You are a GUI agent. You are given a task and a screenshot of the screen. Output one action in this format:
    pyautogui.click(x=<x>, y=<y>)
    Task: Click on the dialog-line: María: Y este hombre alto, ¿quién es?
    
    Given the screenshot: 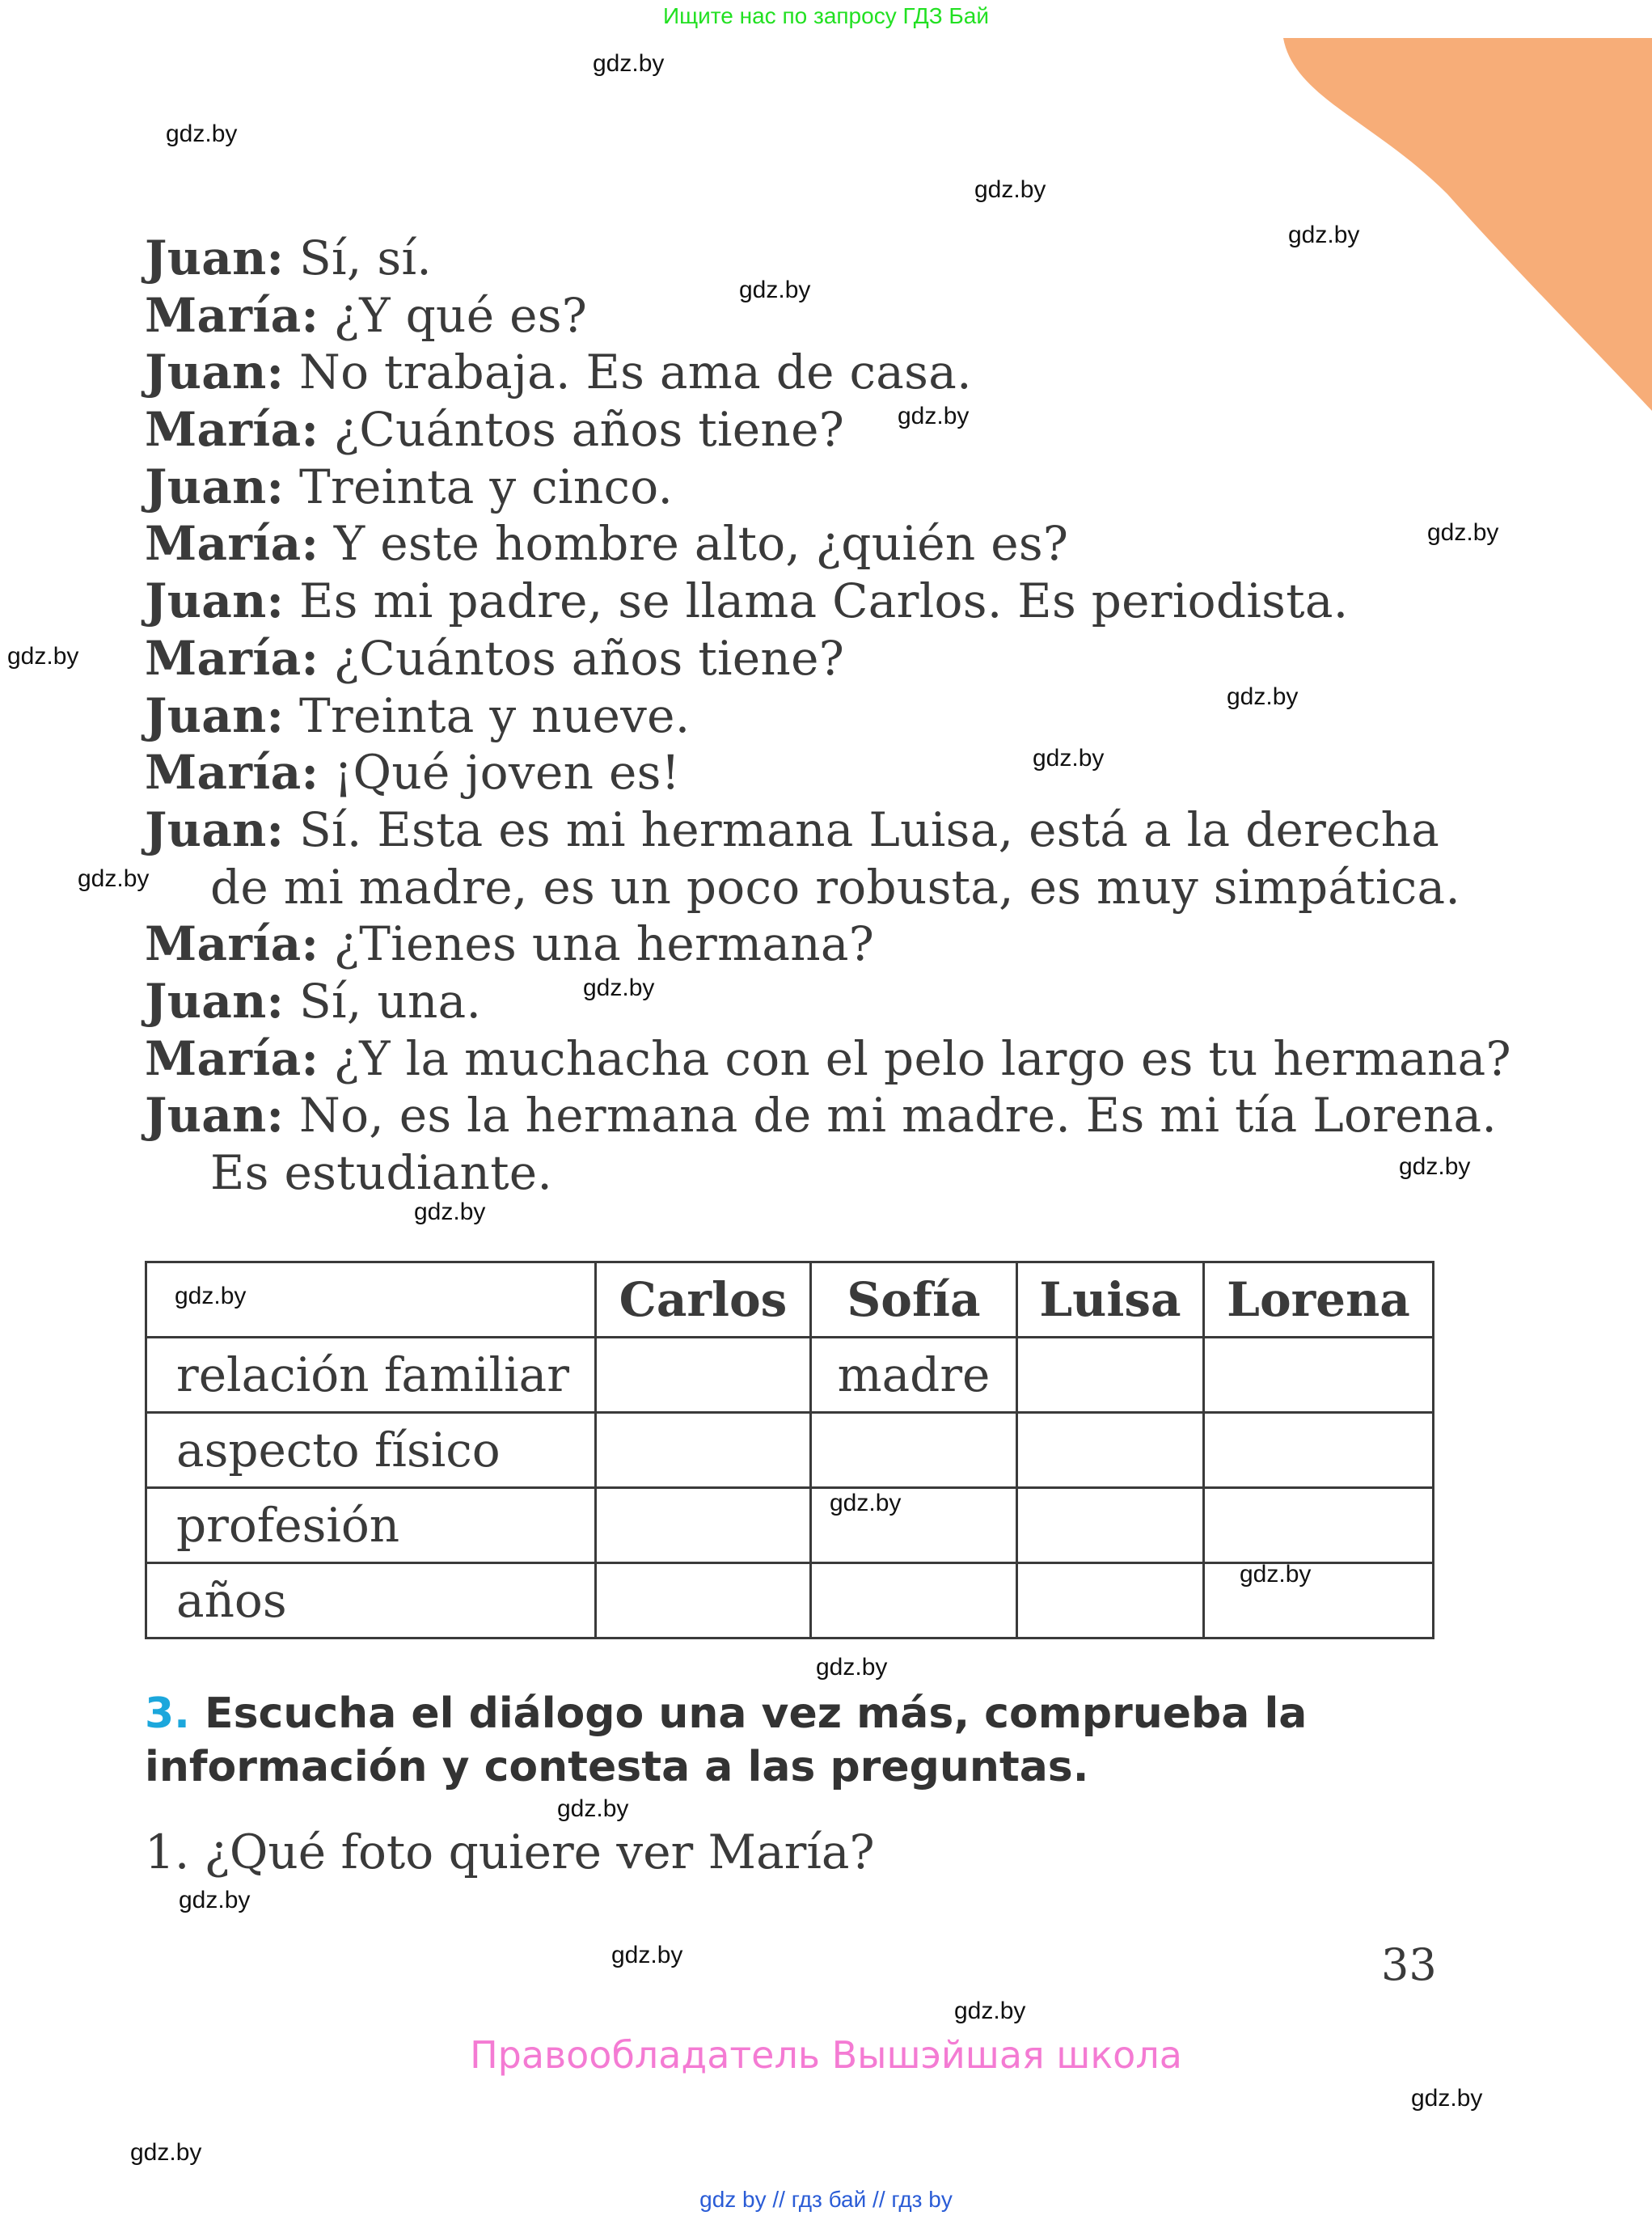 What is the action you would take?
    pyautogui.click(x=828, y=544)
    